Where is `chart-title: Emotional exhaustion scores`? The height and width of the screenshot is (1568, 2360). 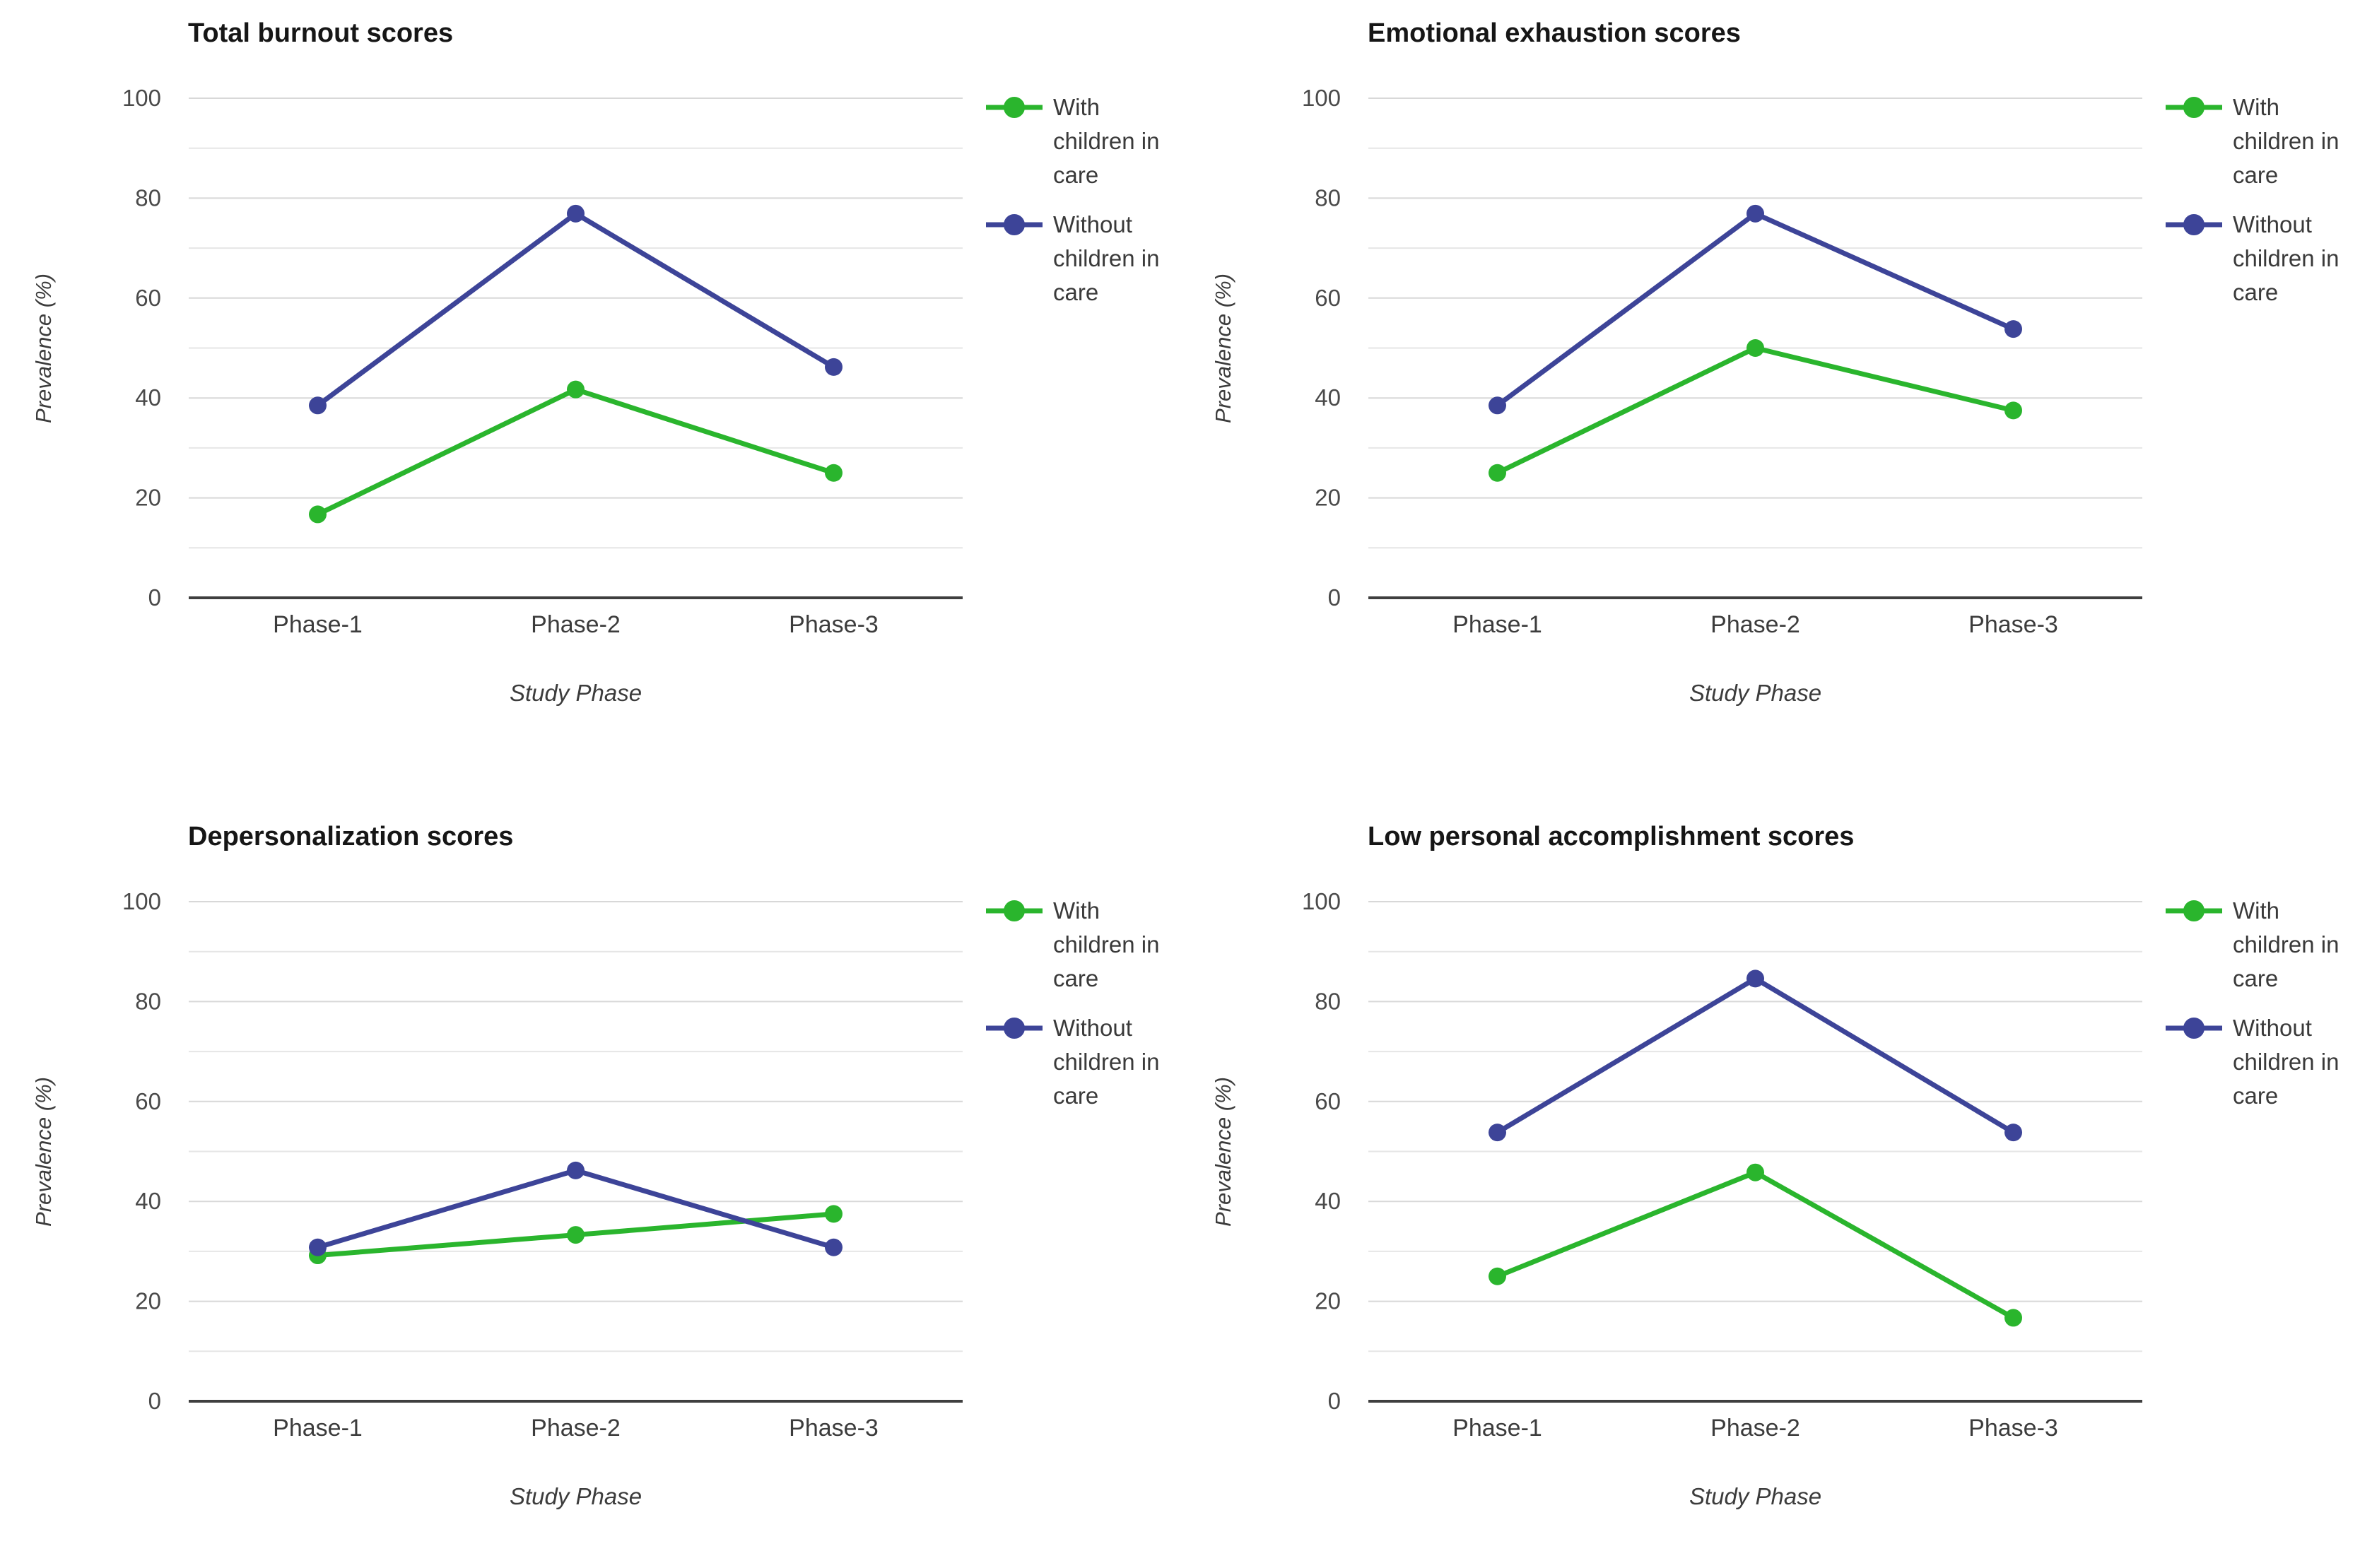
chart-title: Emotional exhaustion scores is located at coordinates (1554, 33).